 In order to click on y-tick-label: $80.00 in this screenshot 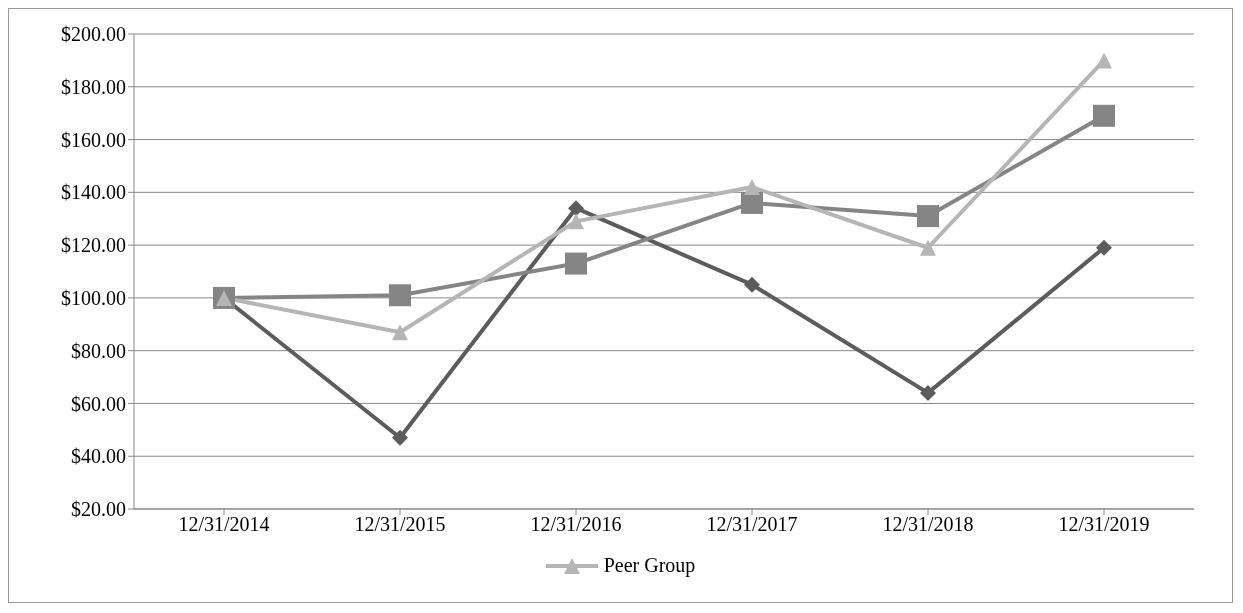, I will do `click(98, 350)`.